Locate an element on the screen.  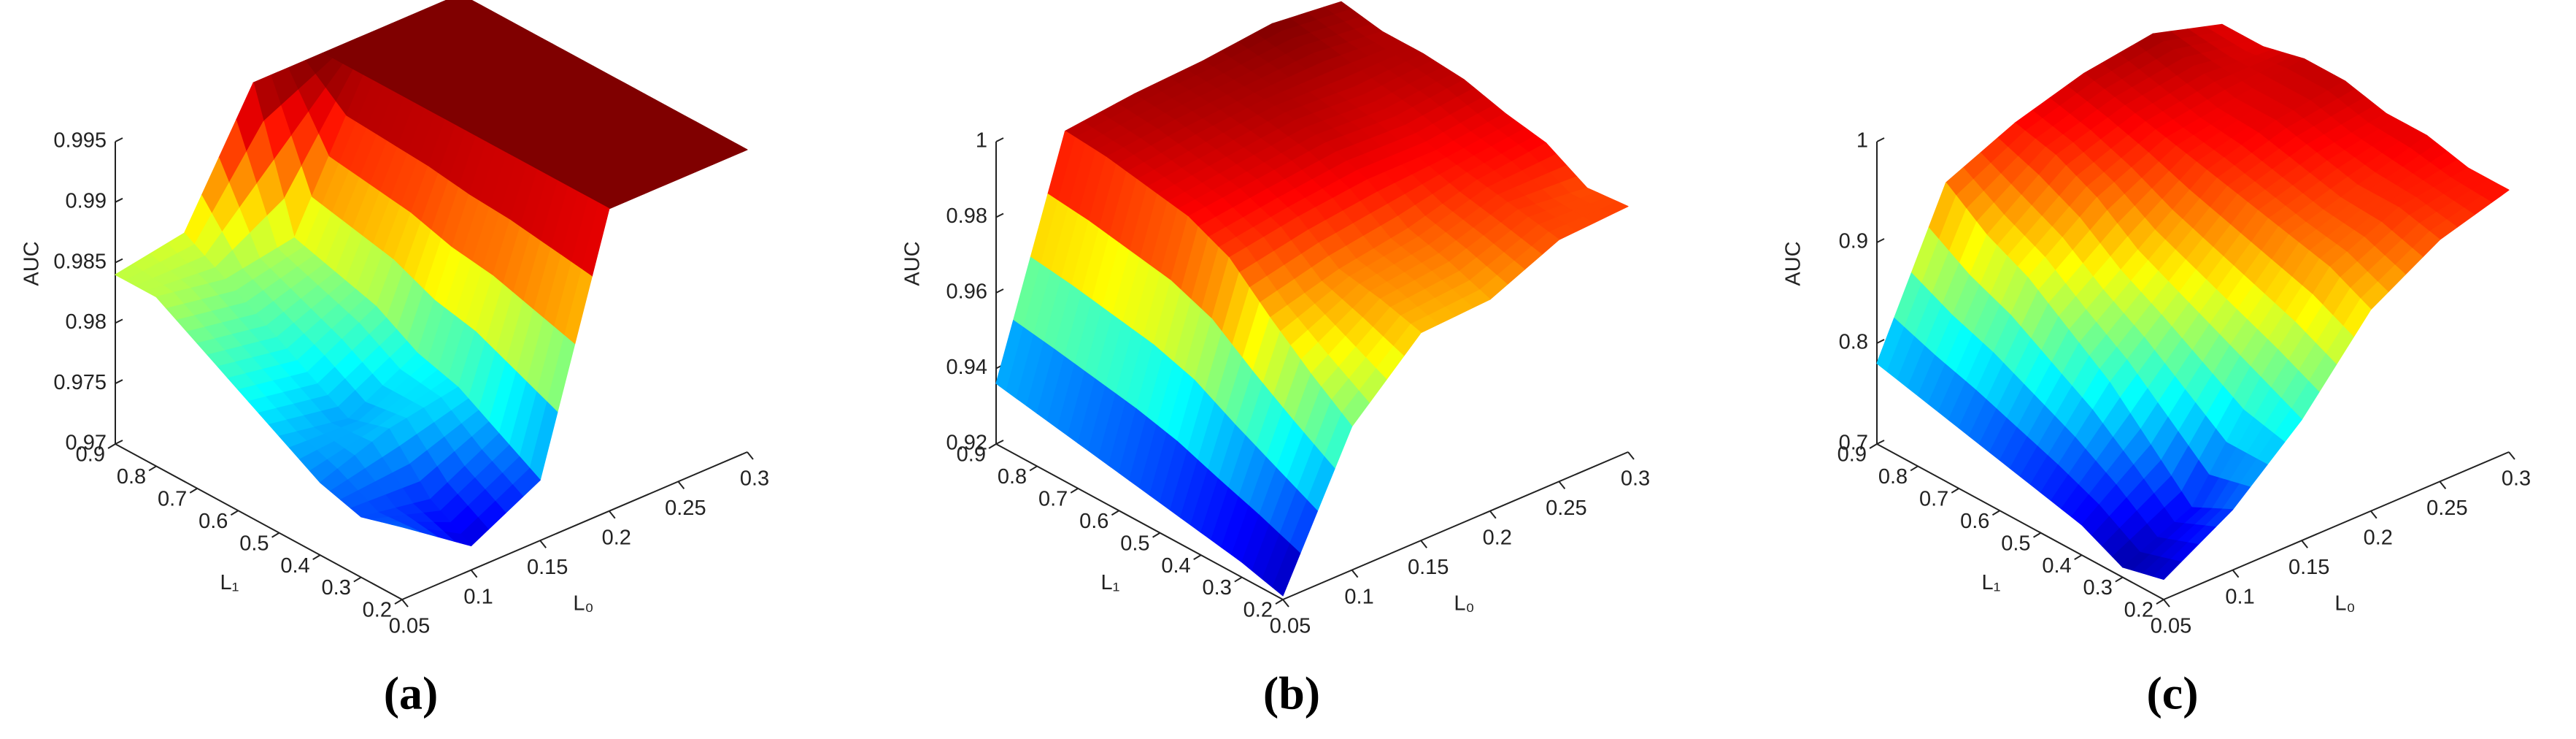
z-tick-label: 0.9 is located at coordinates (1853, 241).